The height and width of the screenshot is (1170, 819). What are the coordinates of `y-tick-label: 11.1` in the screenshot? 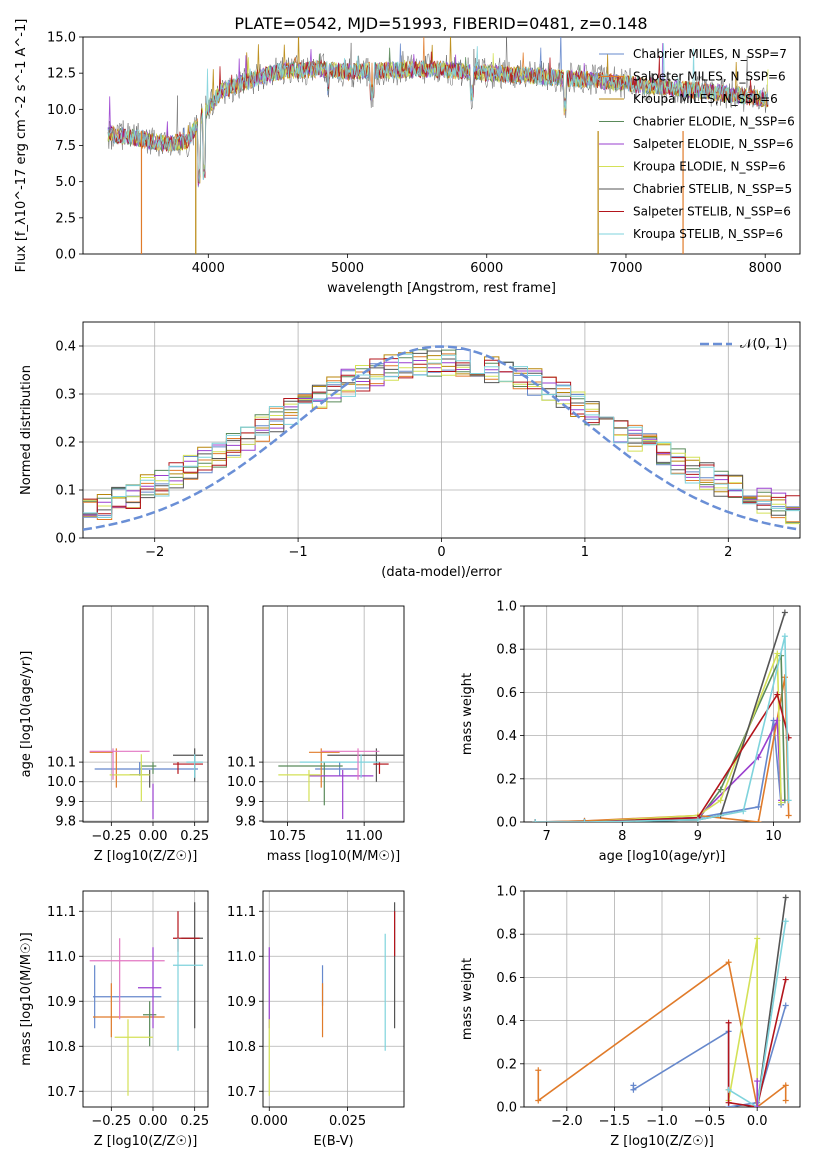 It's located at (241, 912).